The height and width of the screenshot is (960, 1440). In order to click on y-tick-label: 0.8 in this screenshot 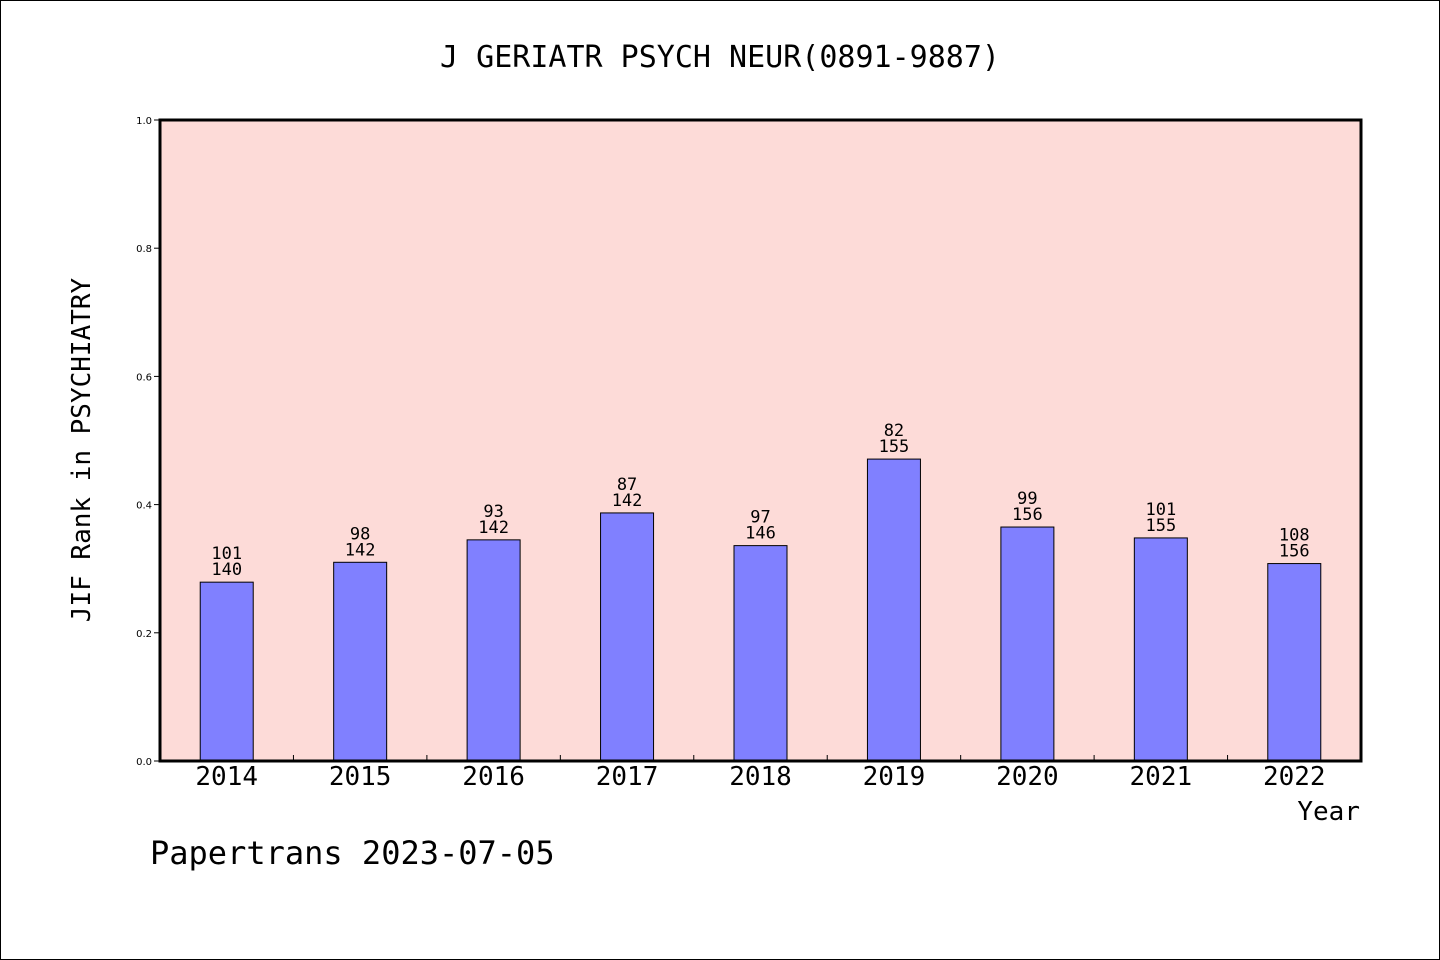, I will do `click(144, 249)`.